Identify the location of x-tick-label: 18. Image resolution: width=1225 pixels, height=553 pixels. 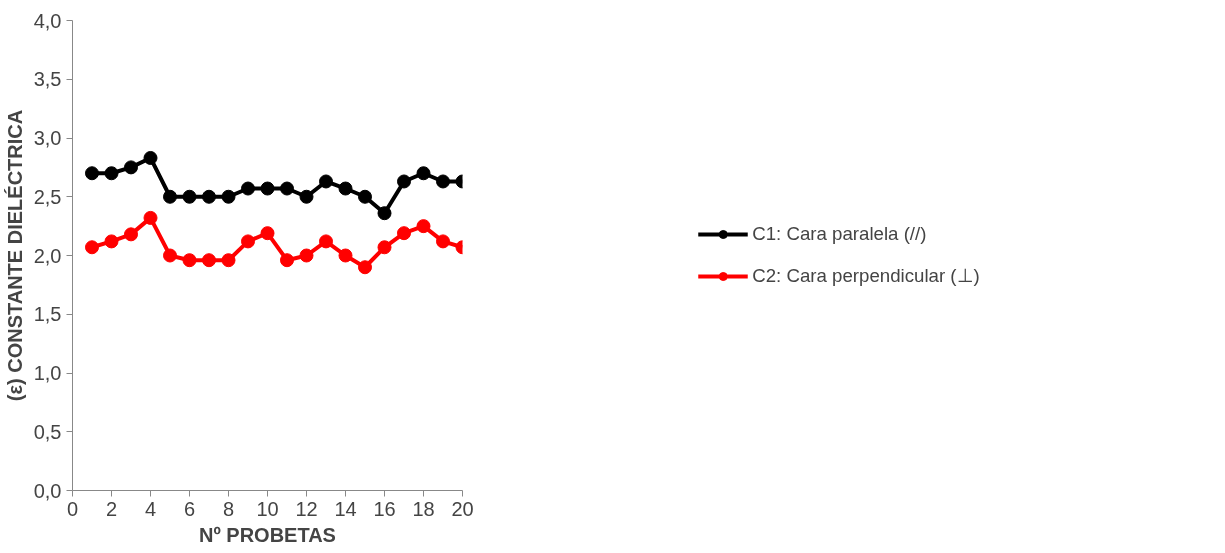
(423, 508).